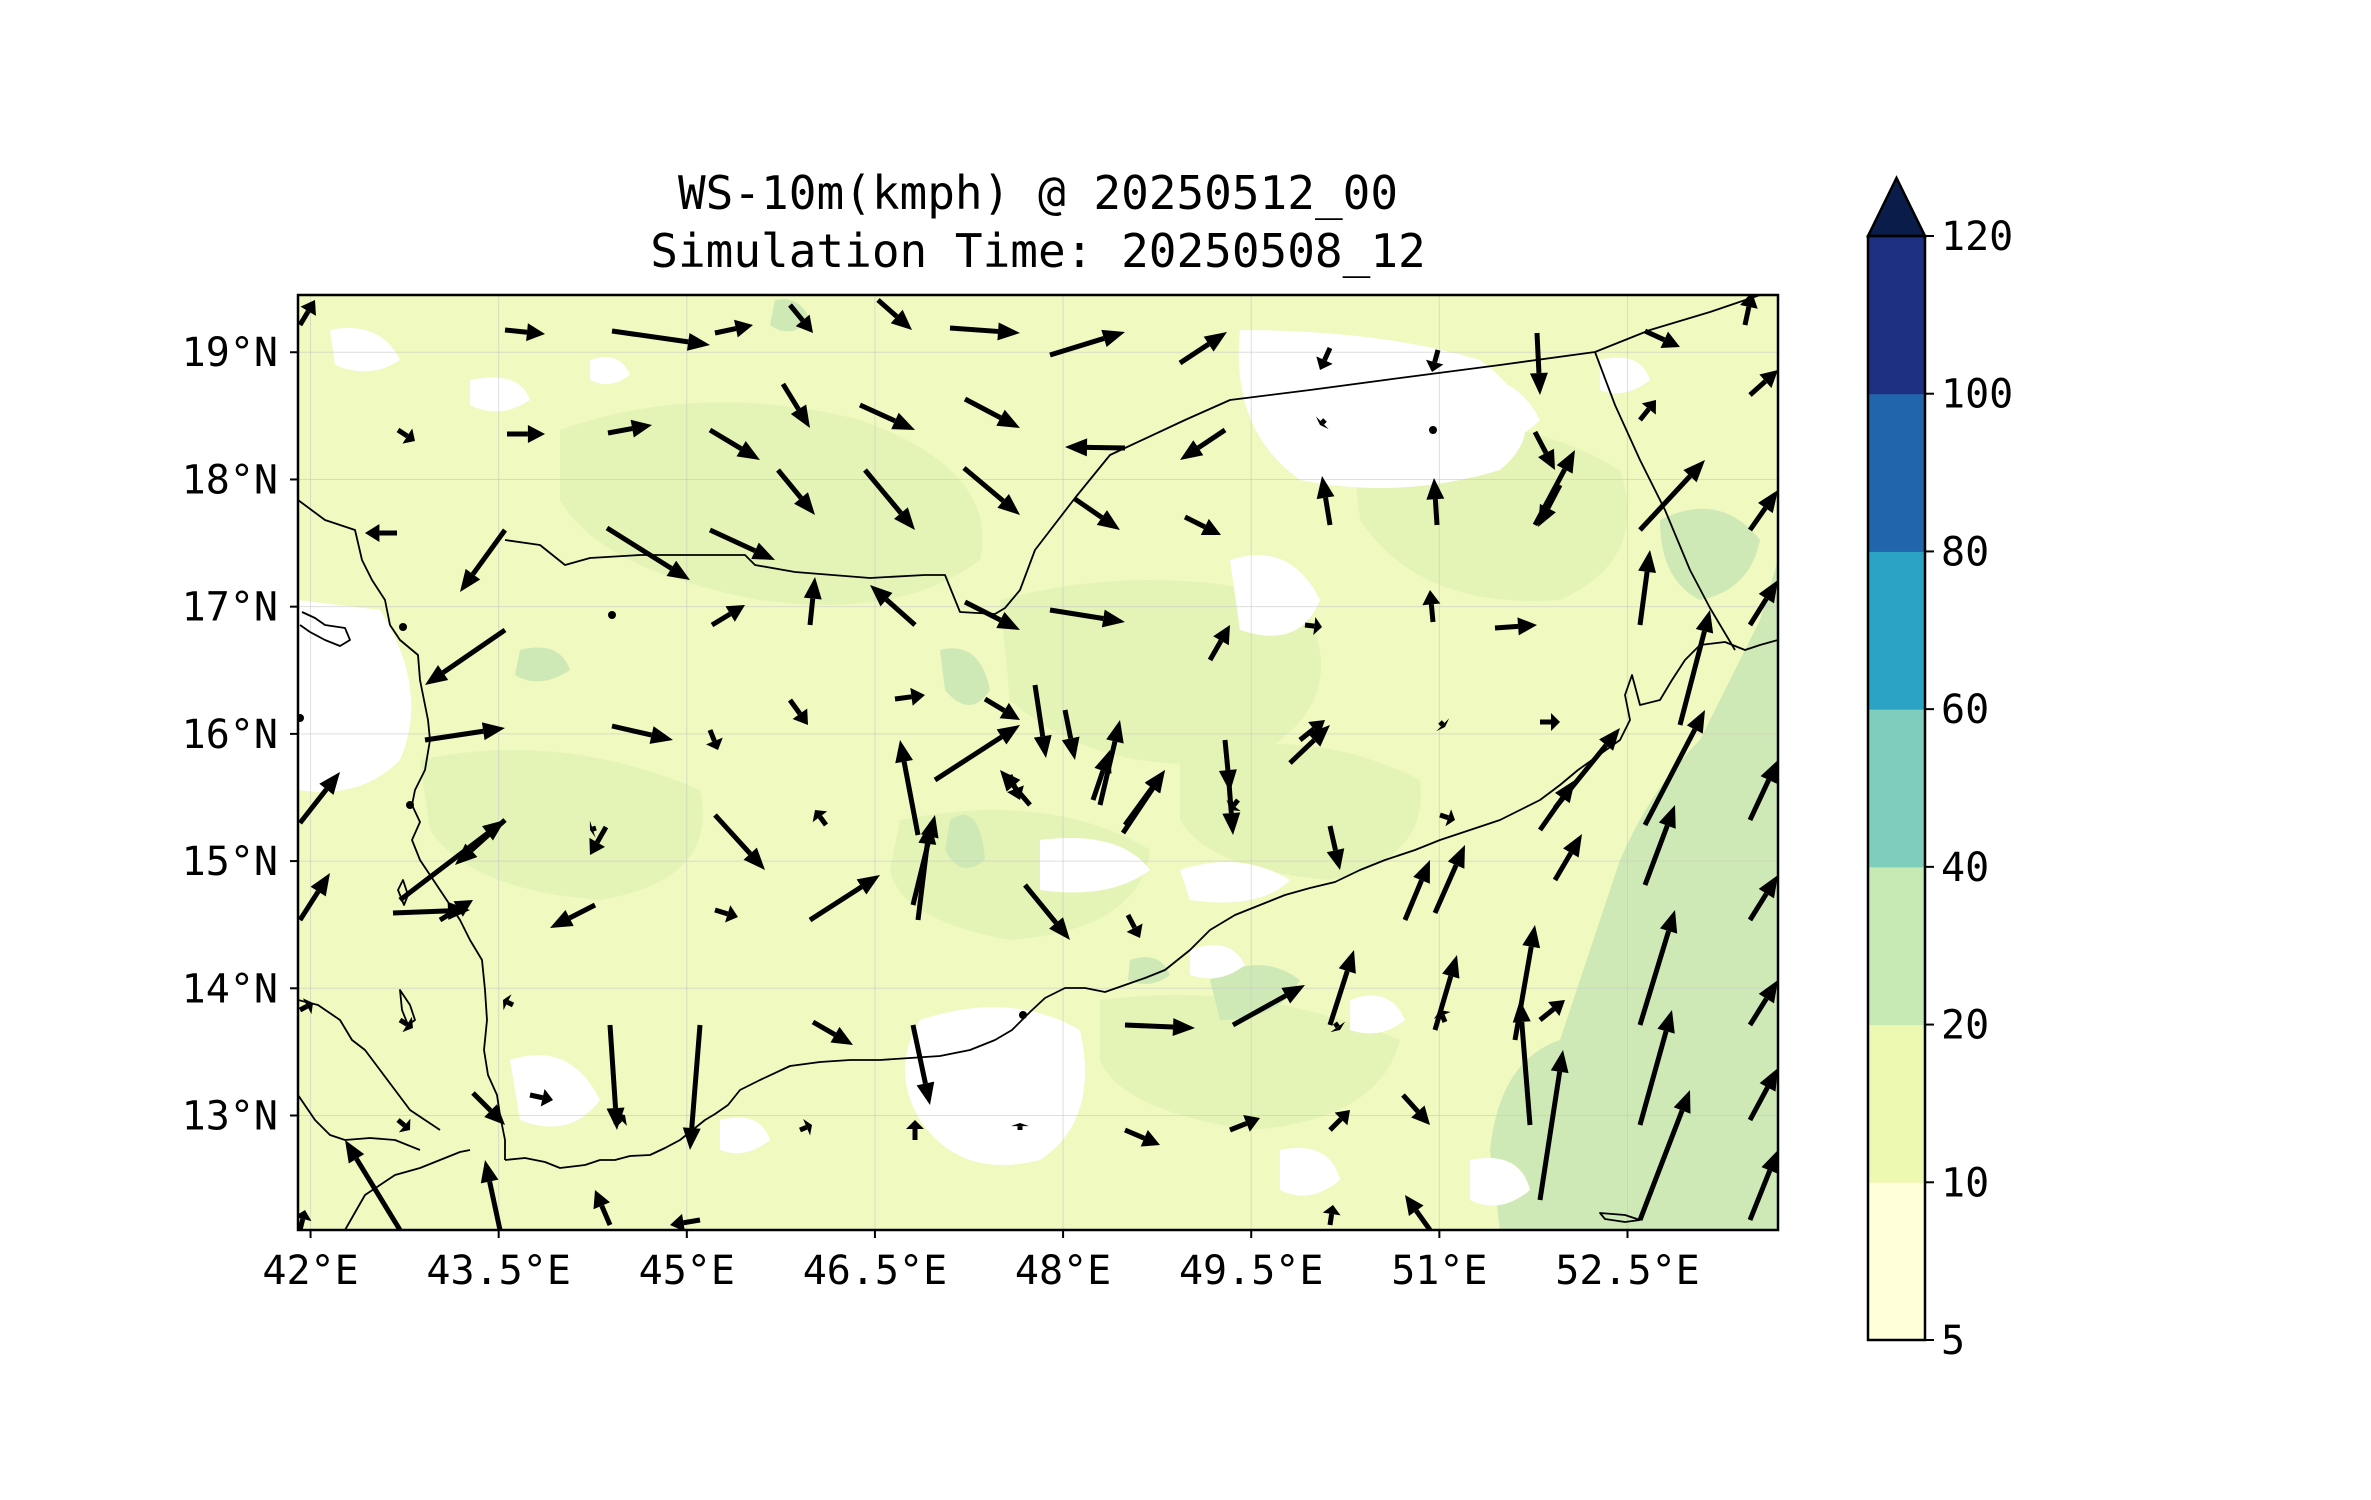  I want to click on latitude-axis: 19°N 18°N 17°N 16°N 15°N 14°N 13°N, so click(240, 735).